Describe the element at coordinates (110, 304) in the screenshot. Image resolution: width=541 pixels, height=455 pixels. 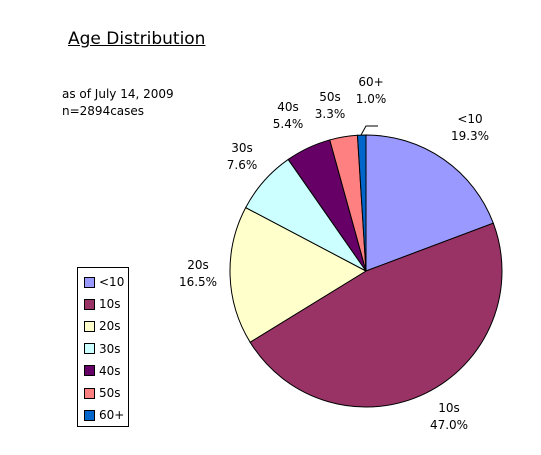
I see `legend-label: 10s` at that location.